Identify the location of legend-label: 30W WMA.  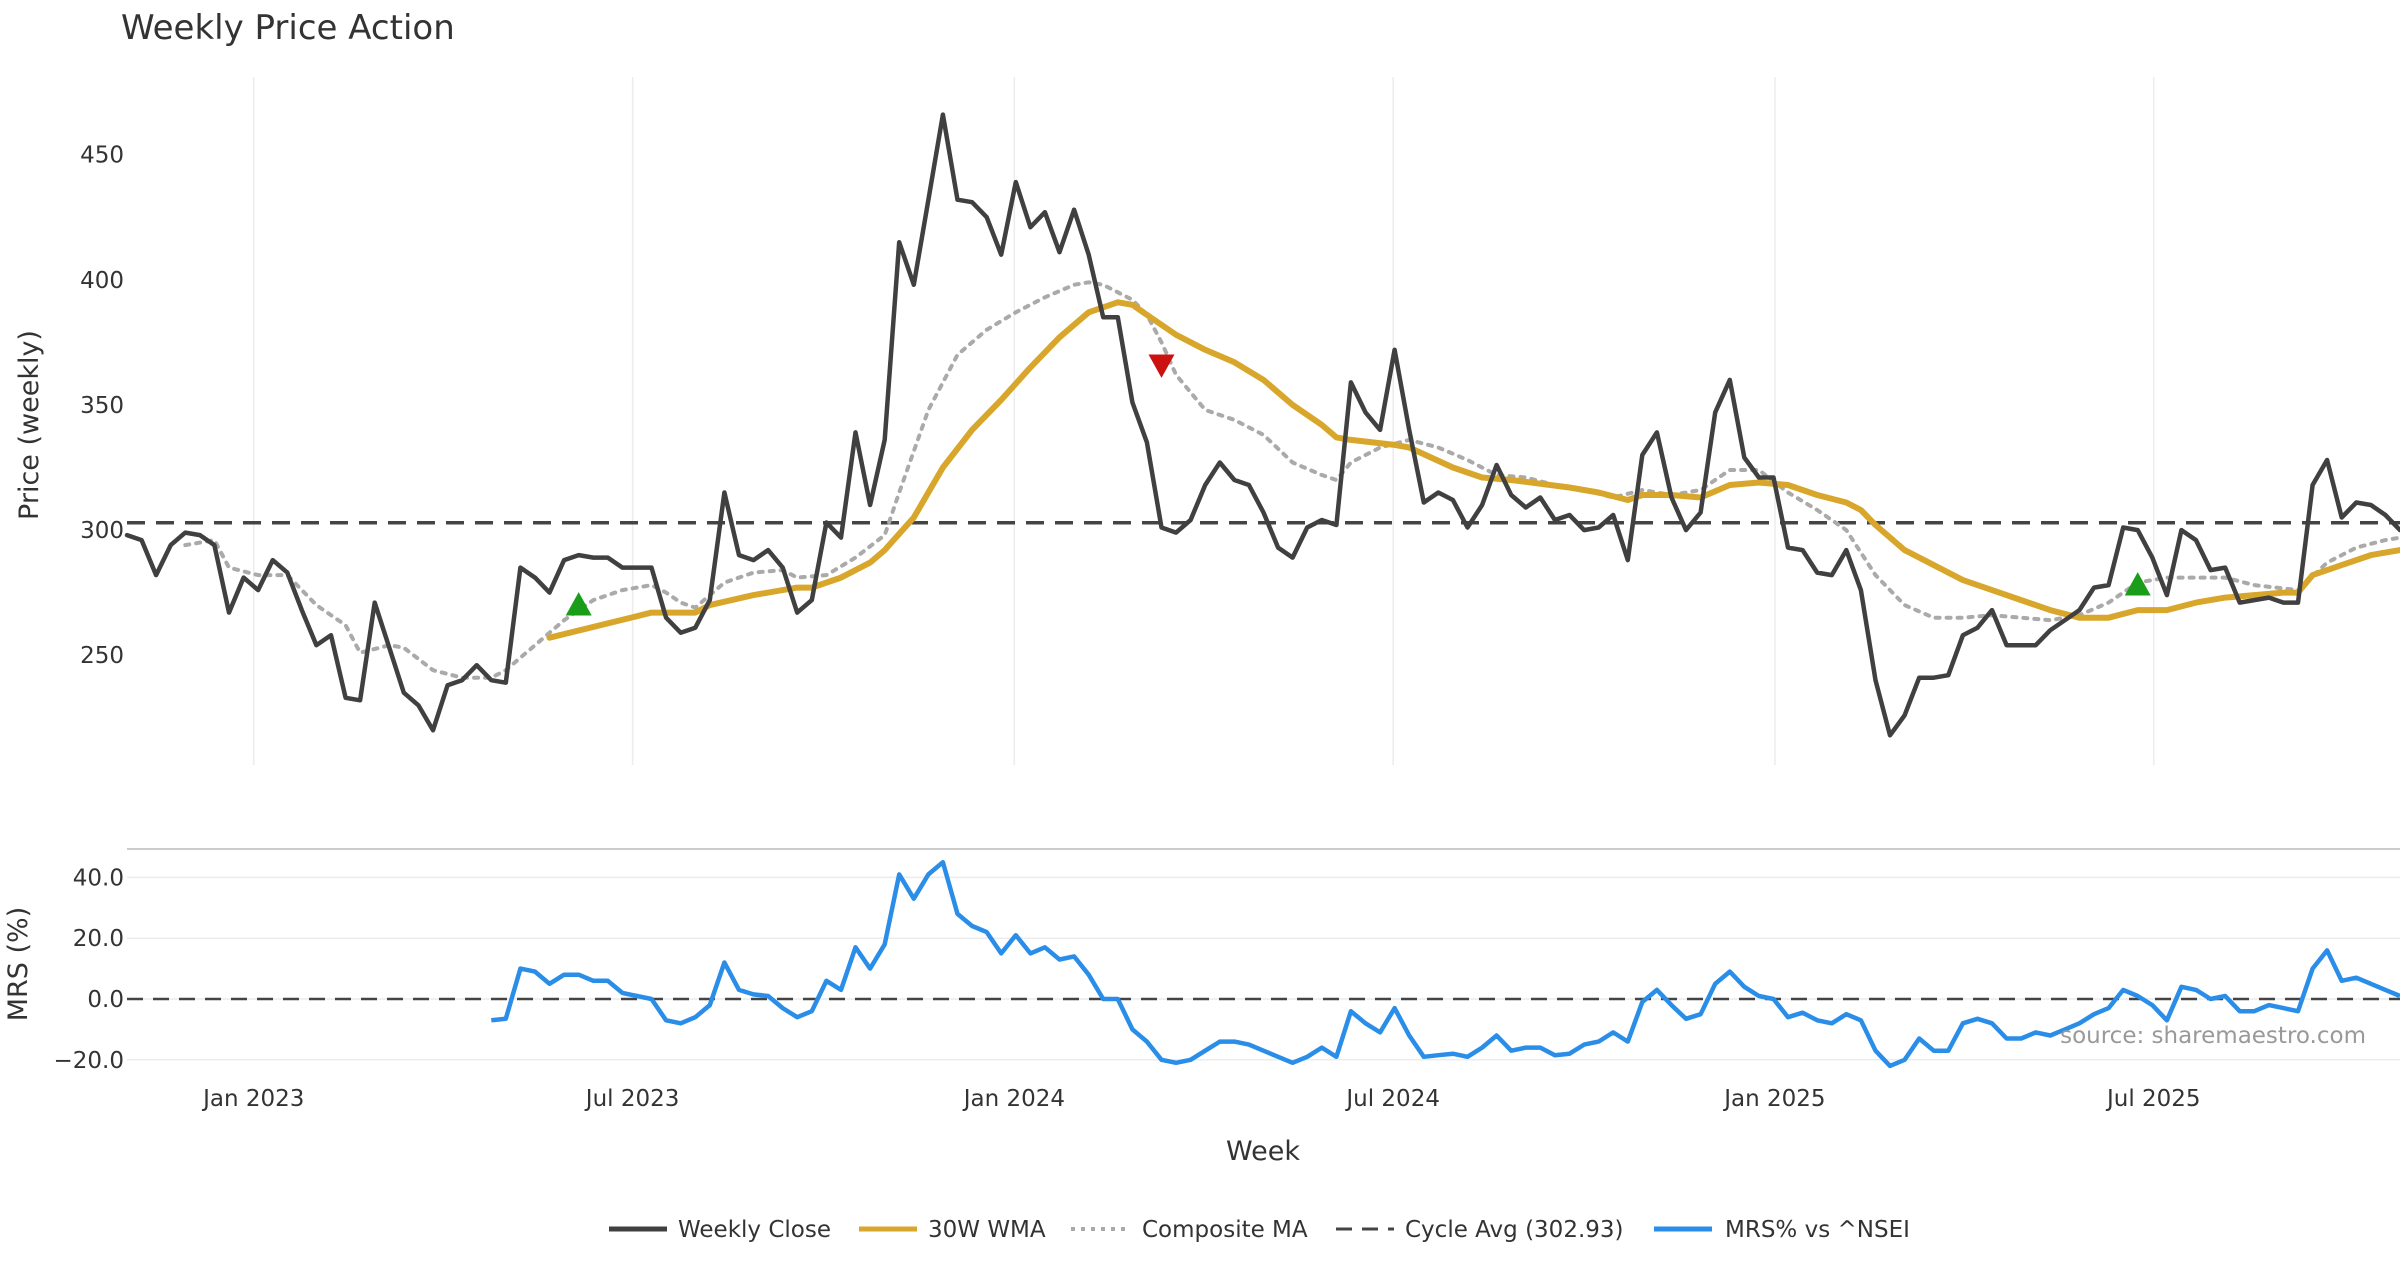
(987, 1230).